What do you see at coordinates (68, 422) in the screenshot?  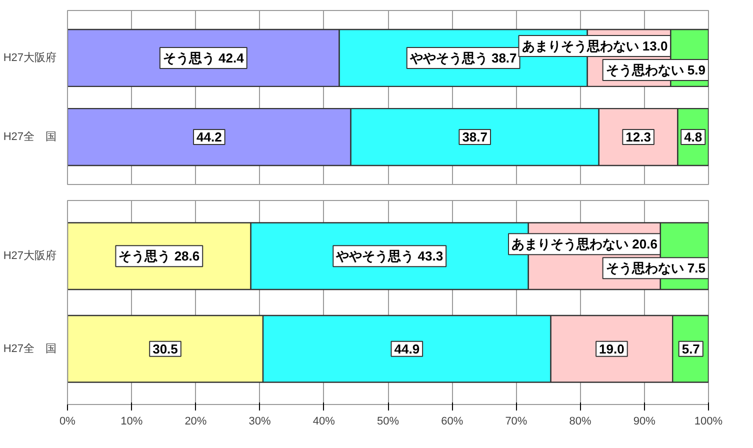 I see `x-tick-label: 0%` at bounding box center [68, 422].